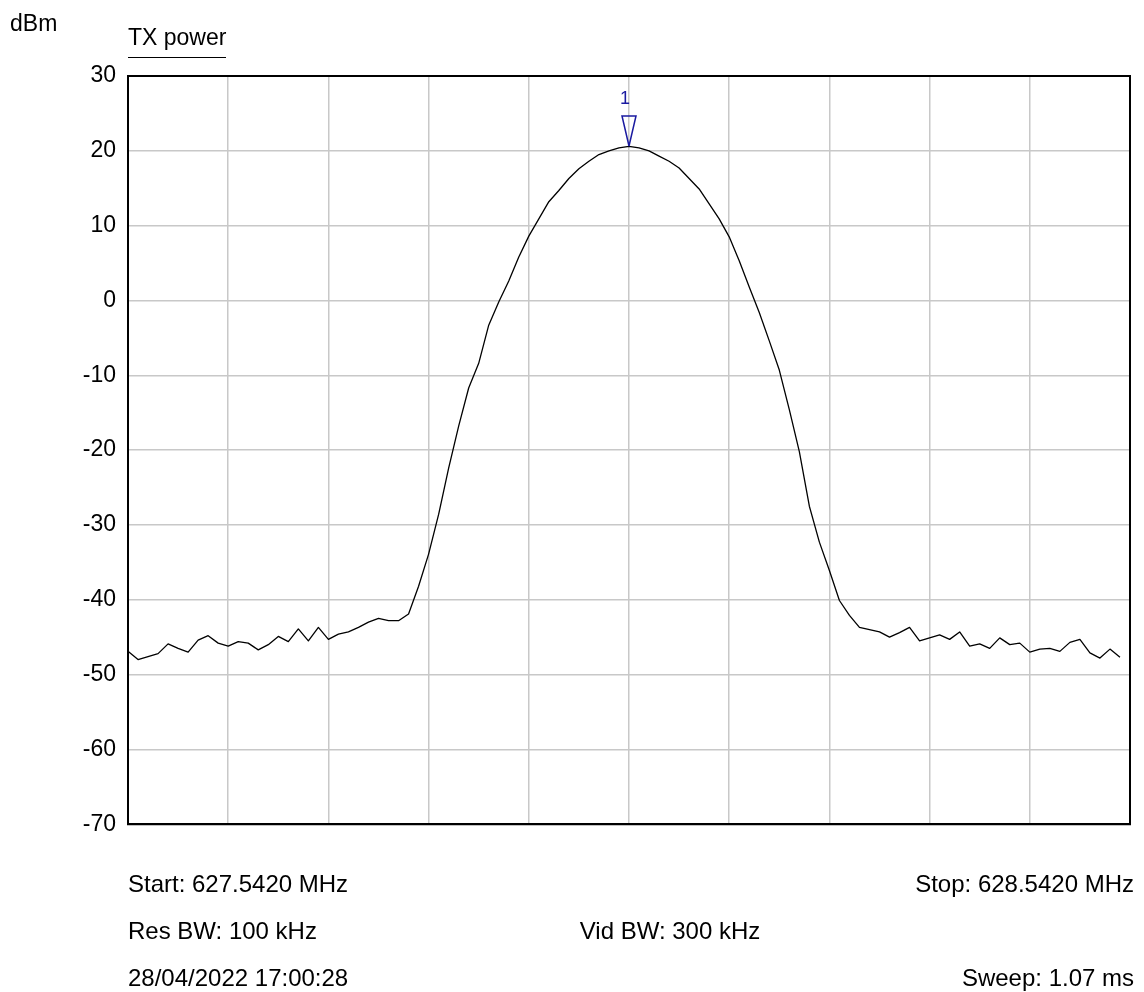 This screenshot has width=1144, height=992. Describe the element at coordinates (222, 931) in the screenshot. I see `text: Res BW: 100 kHz` at that location.